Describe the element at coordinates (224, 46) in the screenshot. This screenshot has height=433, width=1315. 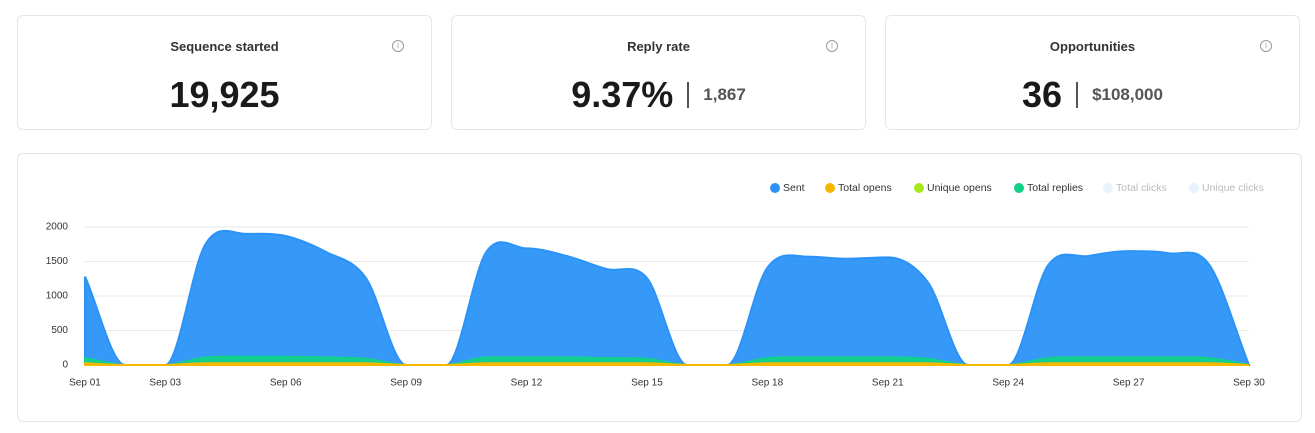
I see `card-title: Sequence started` at that location.